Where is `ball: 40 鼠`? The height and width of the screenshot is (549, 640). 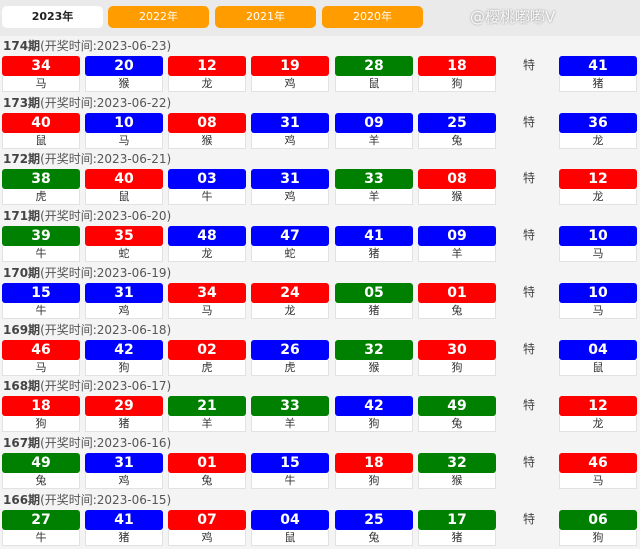
ball: 40 鼠 is located at coordinates (41, 130).